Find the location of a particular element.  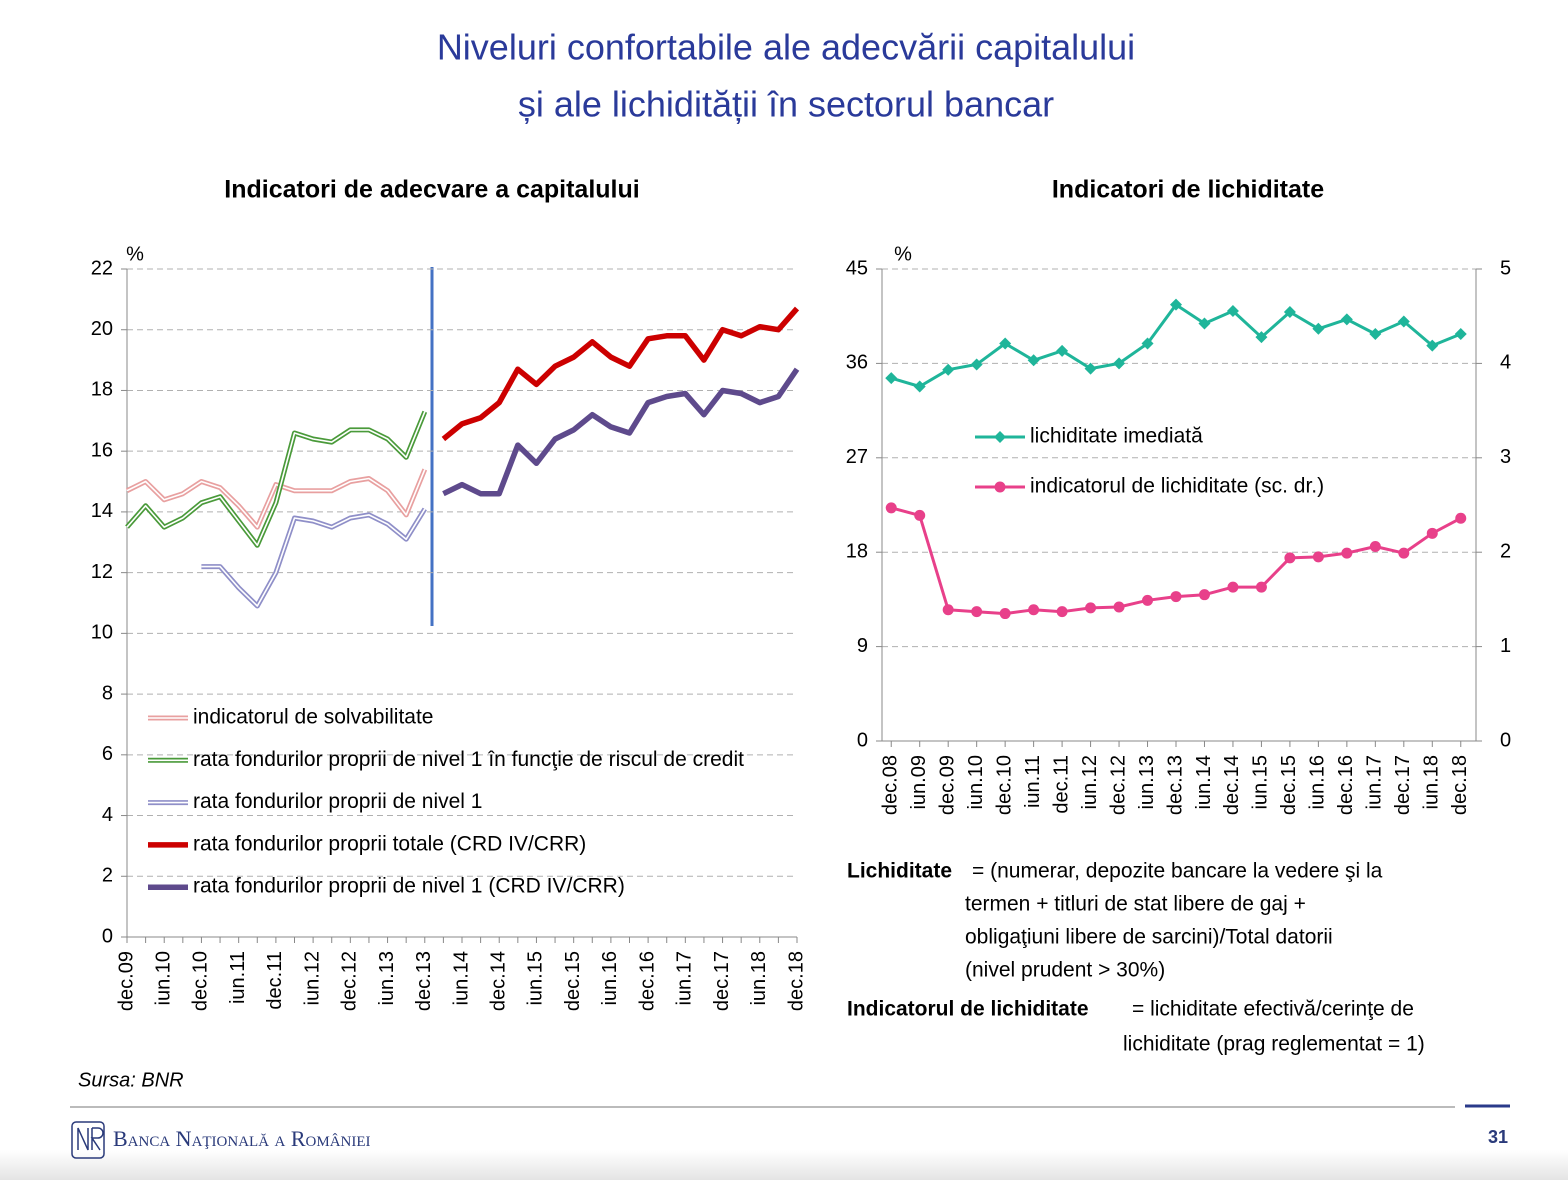

y2-tick-label: 1 is located at coordinates (1505, 646).